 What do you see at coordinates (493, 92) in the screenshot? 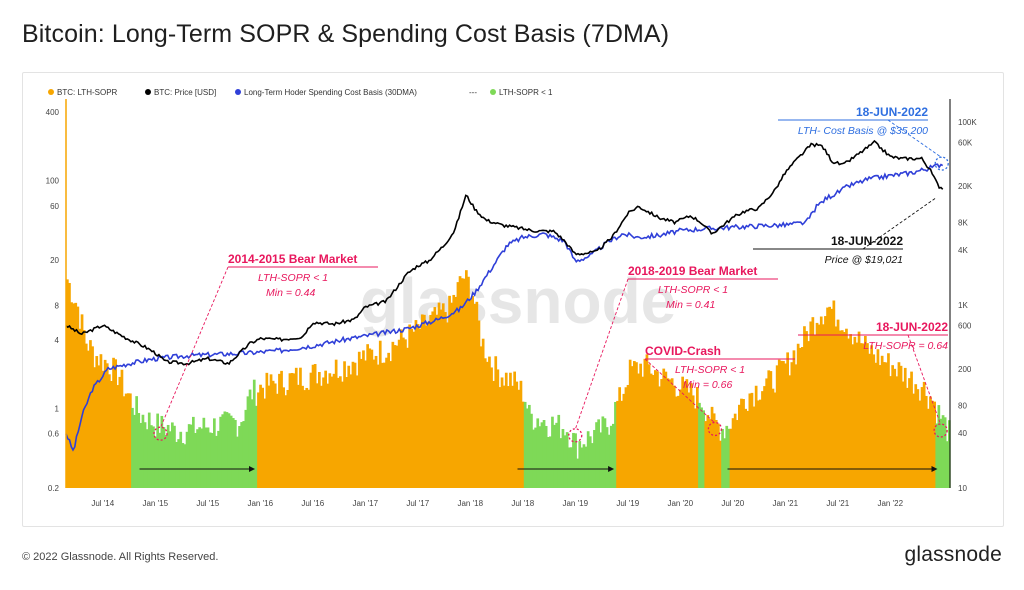
I see `legend-marker` at bounding box center [493, 92].